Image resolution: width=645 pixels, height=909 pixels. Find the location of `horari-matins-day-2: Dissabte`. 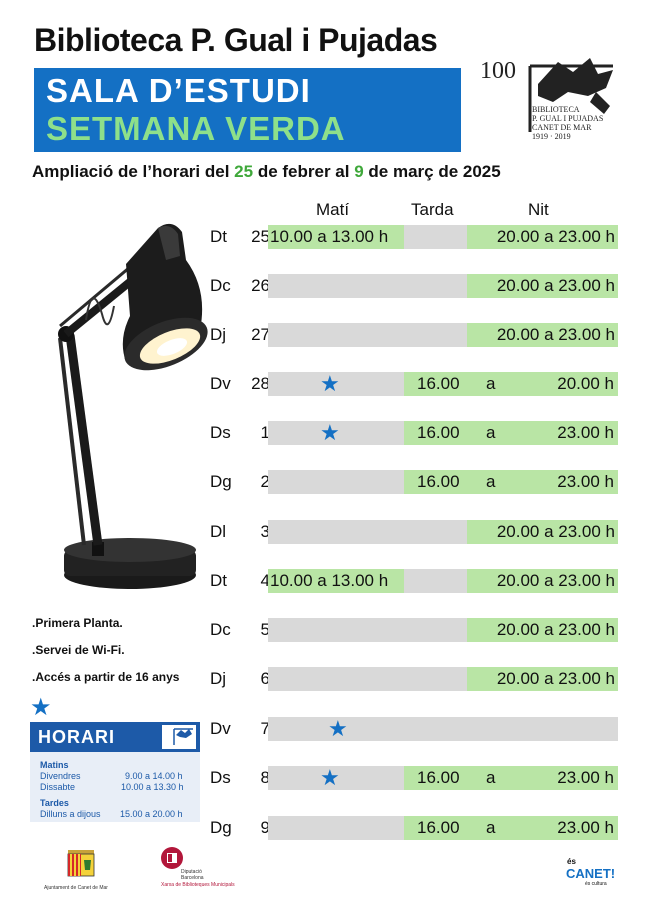

horari-matins-day-2: Dissabte is located at coordinates (58, 787).